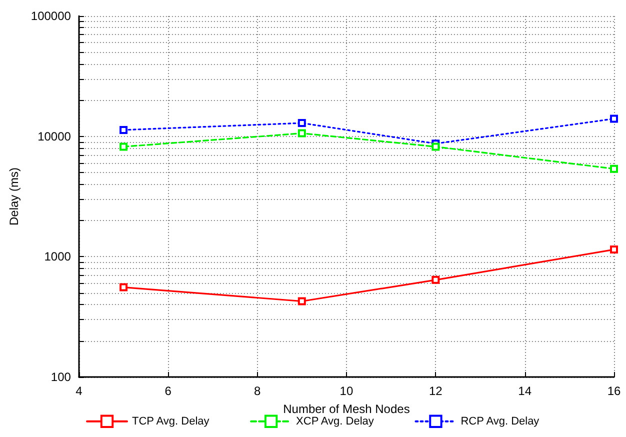 Image resolution: width=626 pixels, height=437 pixels. I want to click on x-tick-label: 10, so click(347, 391).